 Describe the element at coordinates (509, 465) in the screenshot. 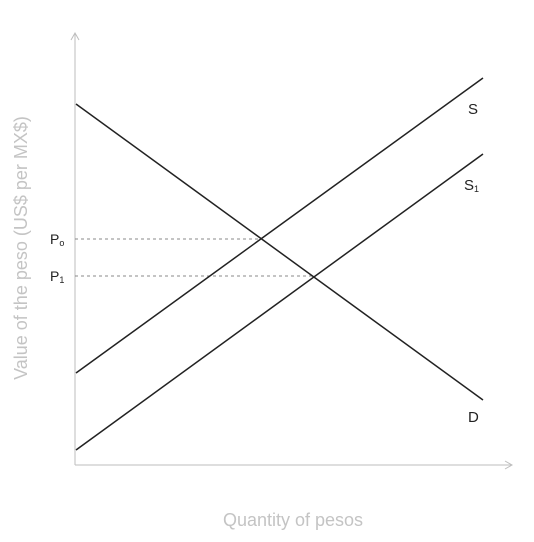

I see `x-axis-arrowhead` at that location.